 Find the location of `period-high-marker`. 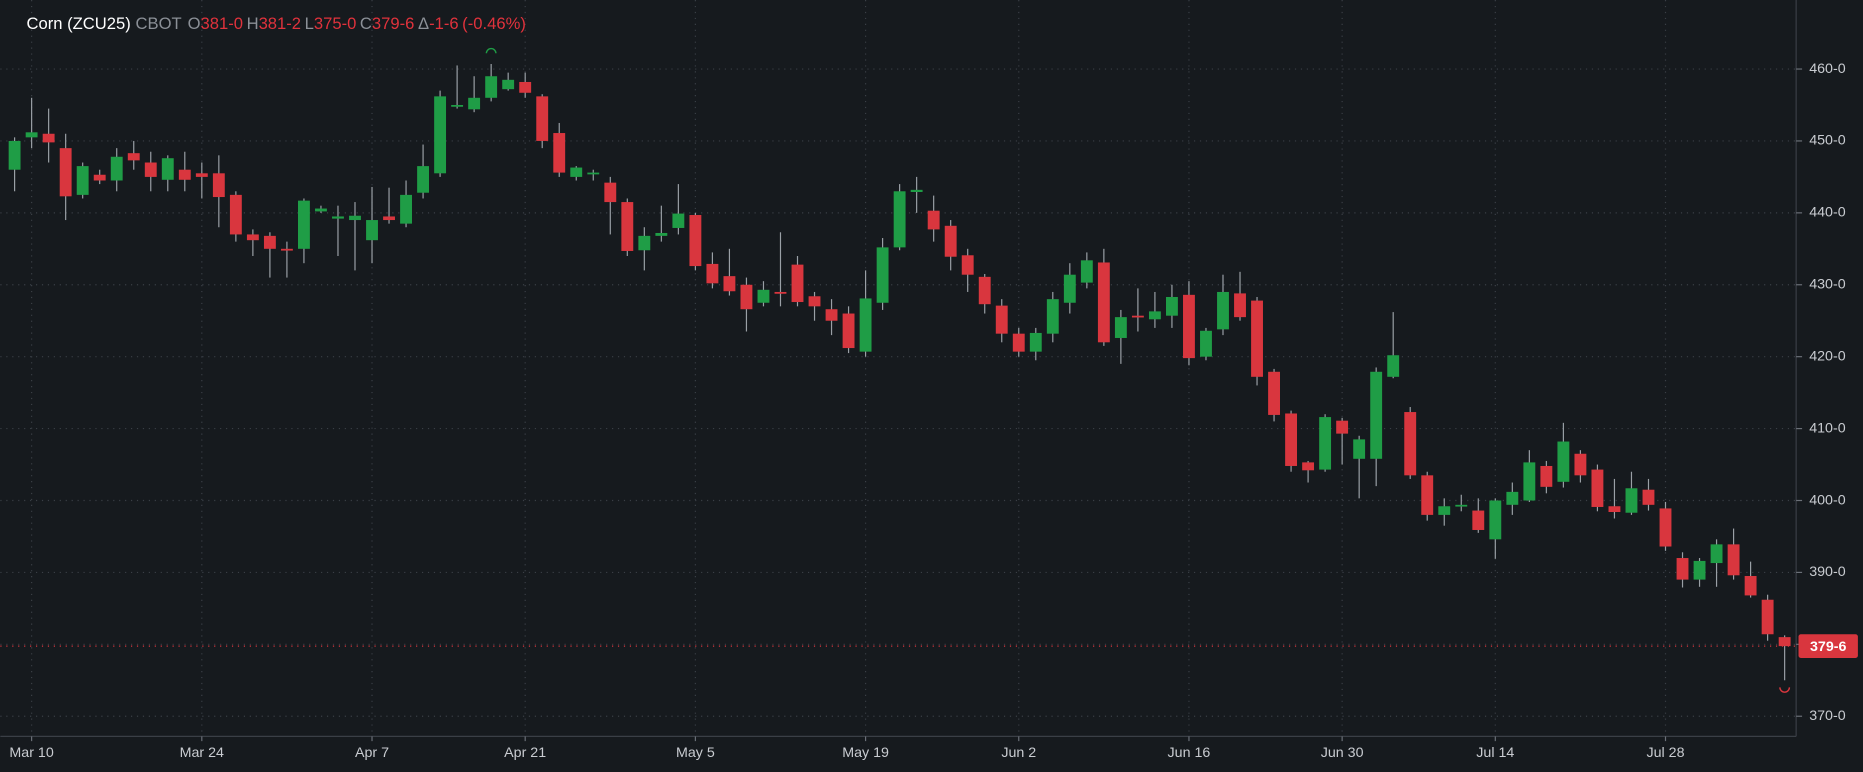

period-high-marker is located at coordinates (491, 50).